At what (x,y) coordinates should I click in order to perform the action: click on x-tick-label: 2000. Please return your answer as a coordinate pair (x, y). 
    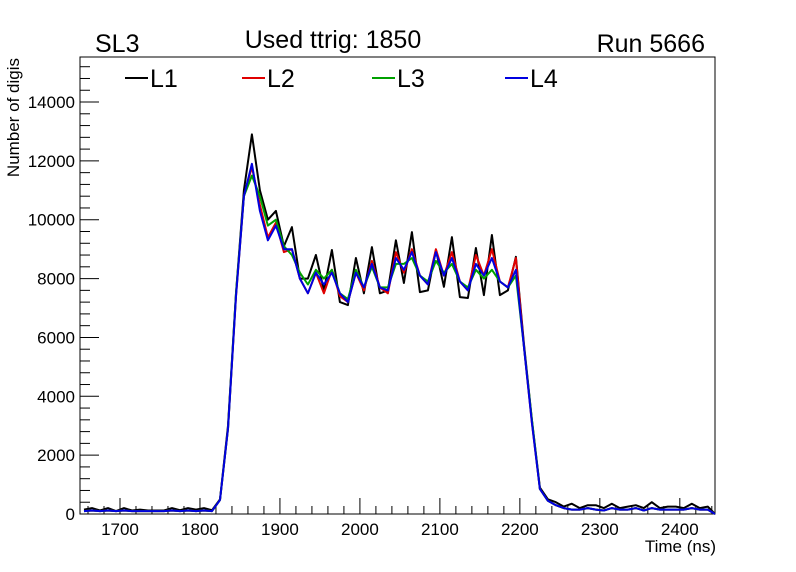
    Looking at the image, I should click on (360, 529).